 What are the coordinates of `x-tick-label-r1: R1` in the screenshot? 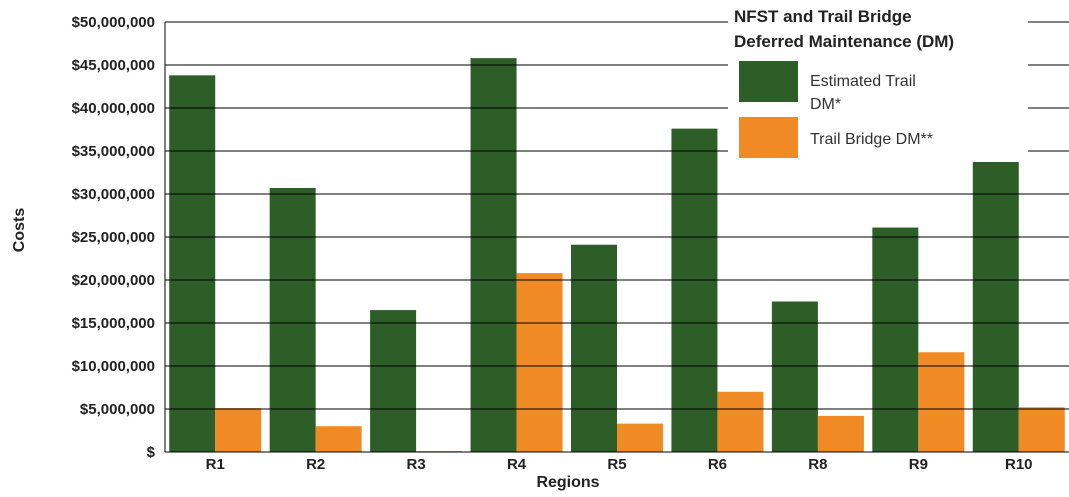 It's located at (215, 464).